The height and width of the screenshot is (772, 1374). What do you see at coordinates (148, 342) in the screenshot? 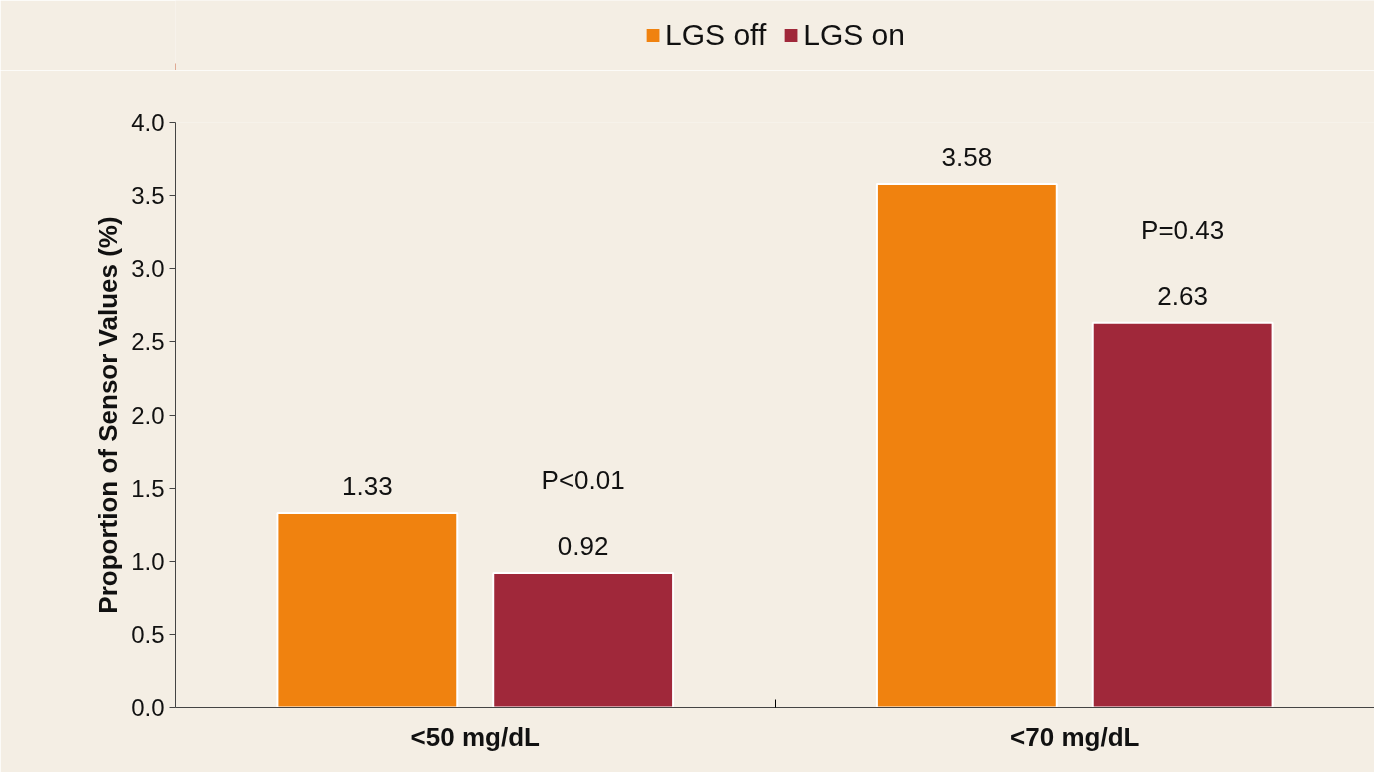
I see `y-tick-label: 2.5` at bounding box center [148, 342].